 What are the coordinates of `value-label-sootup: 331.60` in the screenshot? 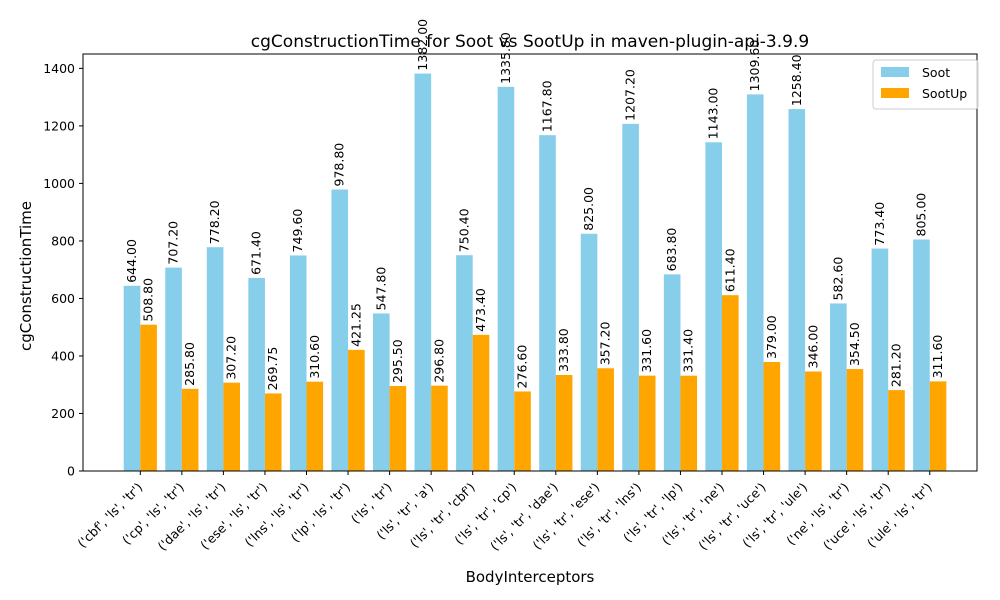 It's located at (646, 351).